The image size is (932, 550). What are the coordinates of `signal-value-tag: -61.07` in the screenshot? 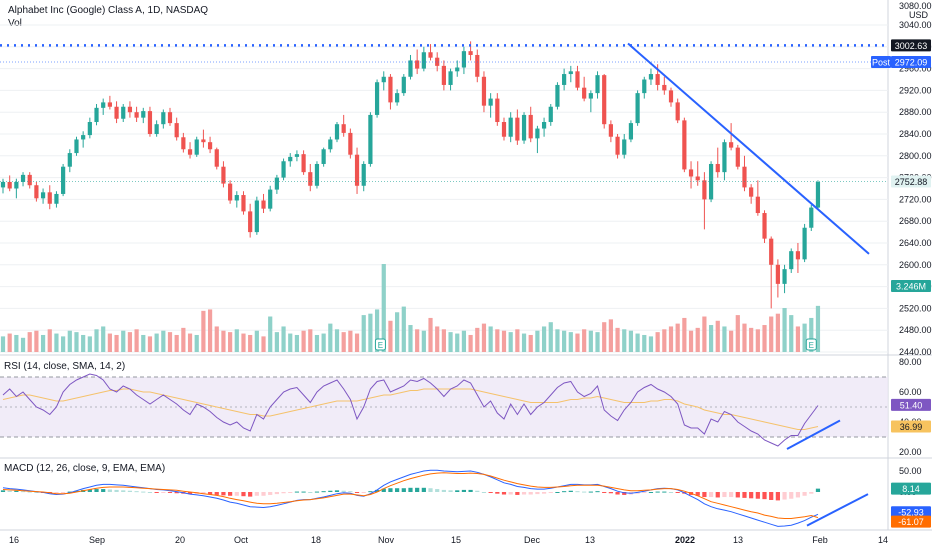 It's located at (911, 522).